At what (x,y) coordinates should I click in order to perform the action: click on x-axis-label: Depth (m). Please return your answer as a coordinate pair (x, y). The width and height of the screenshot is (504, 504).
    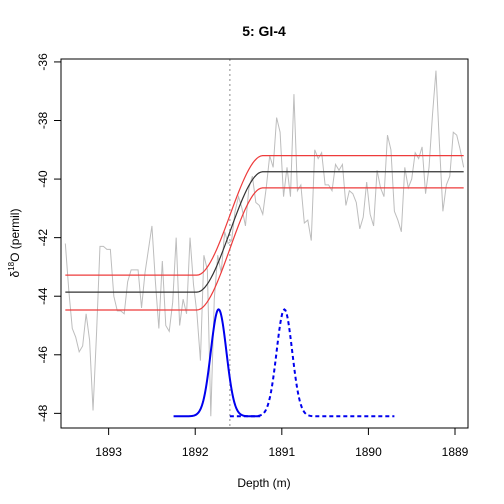
    Looking at the image, I should click on (263, 483).